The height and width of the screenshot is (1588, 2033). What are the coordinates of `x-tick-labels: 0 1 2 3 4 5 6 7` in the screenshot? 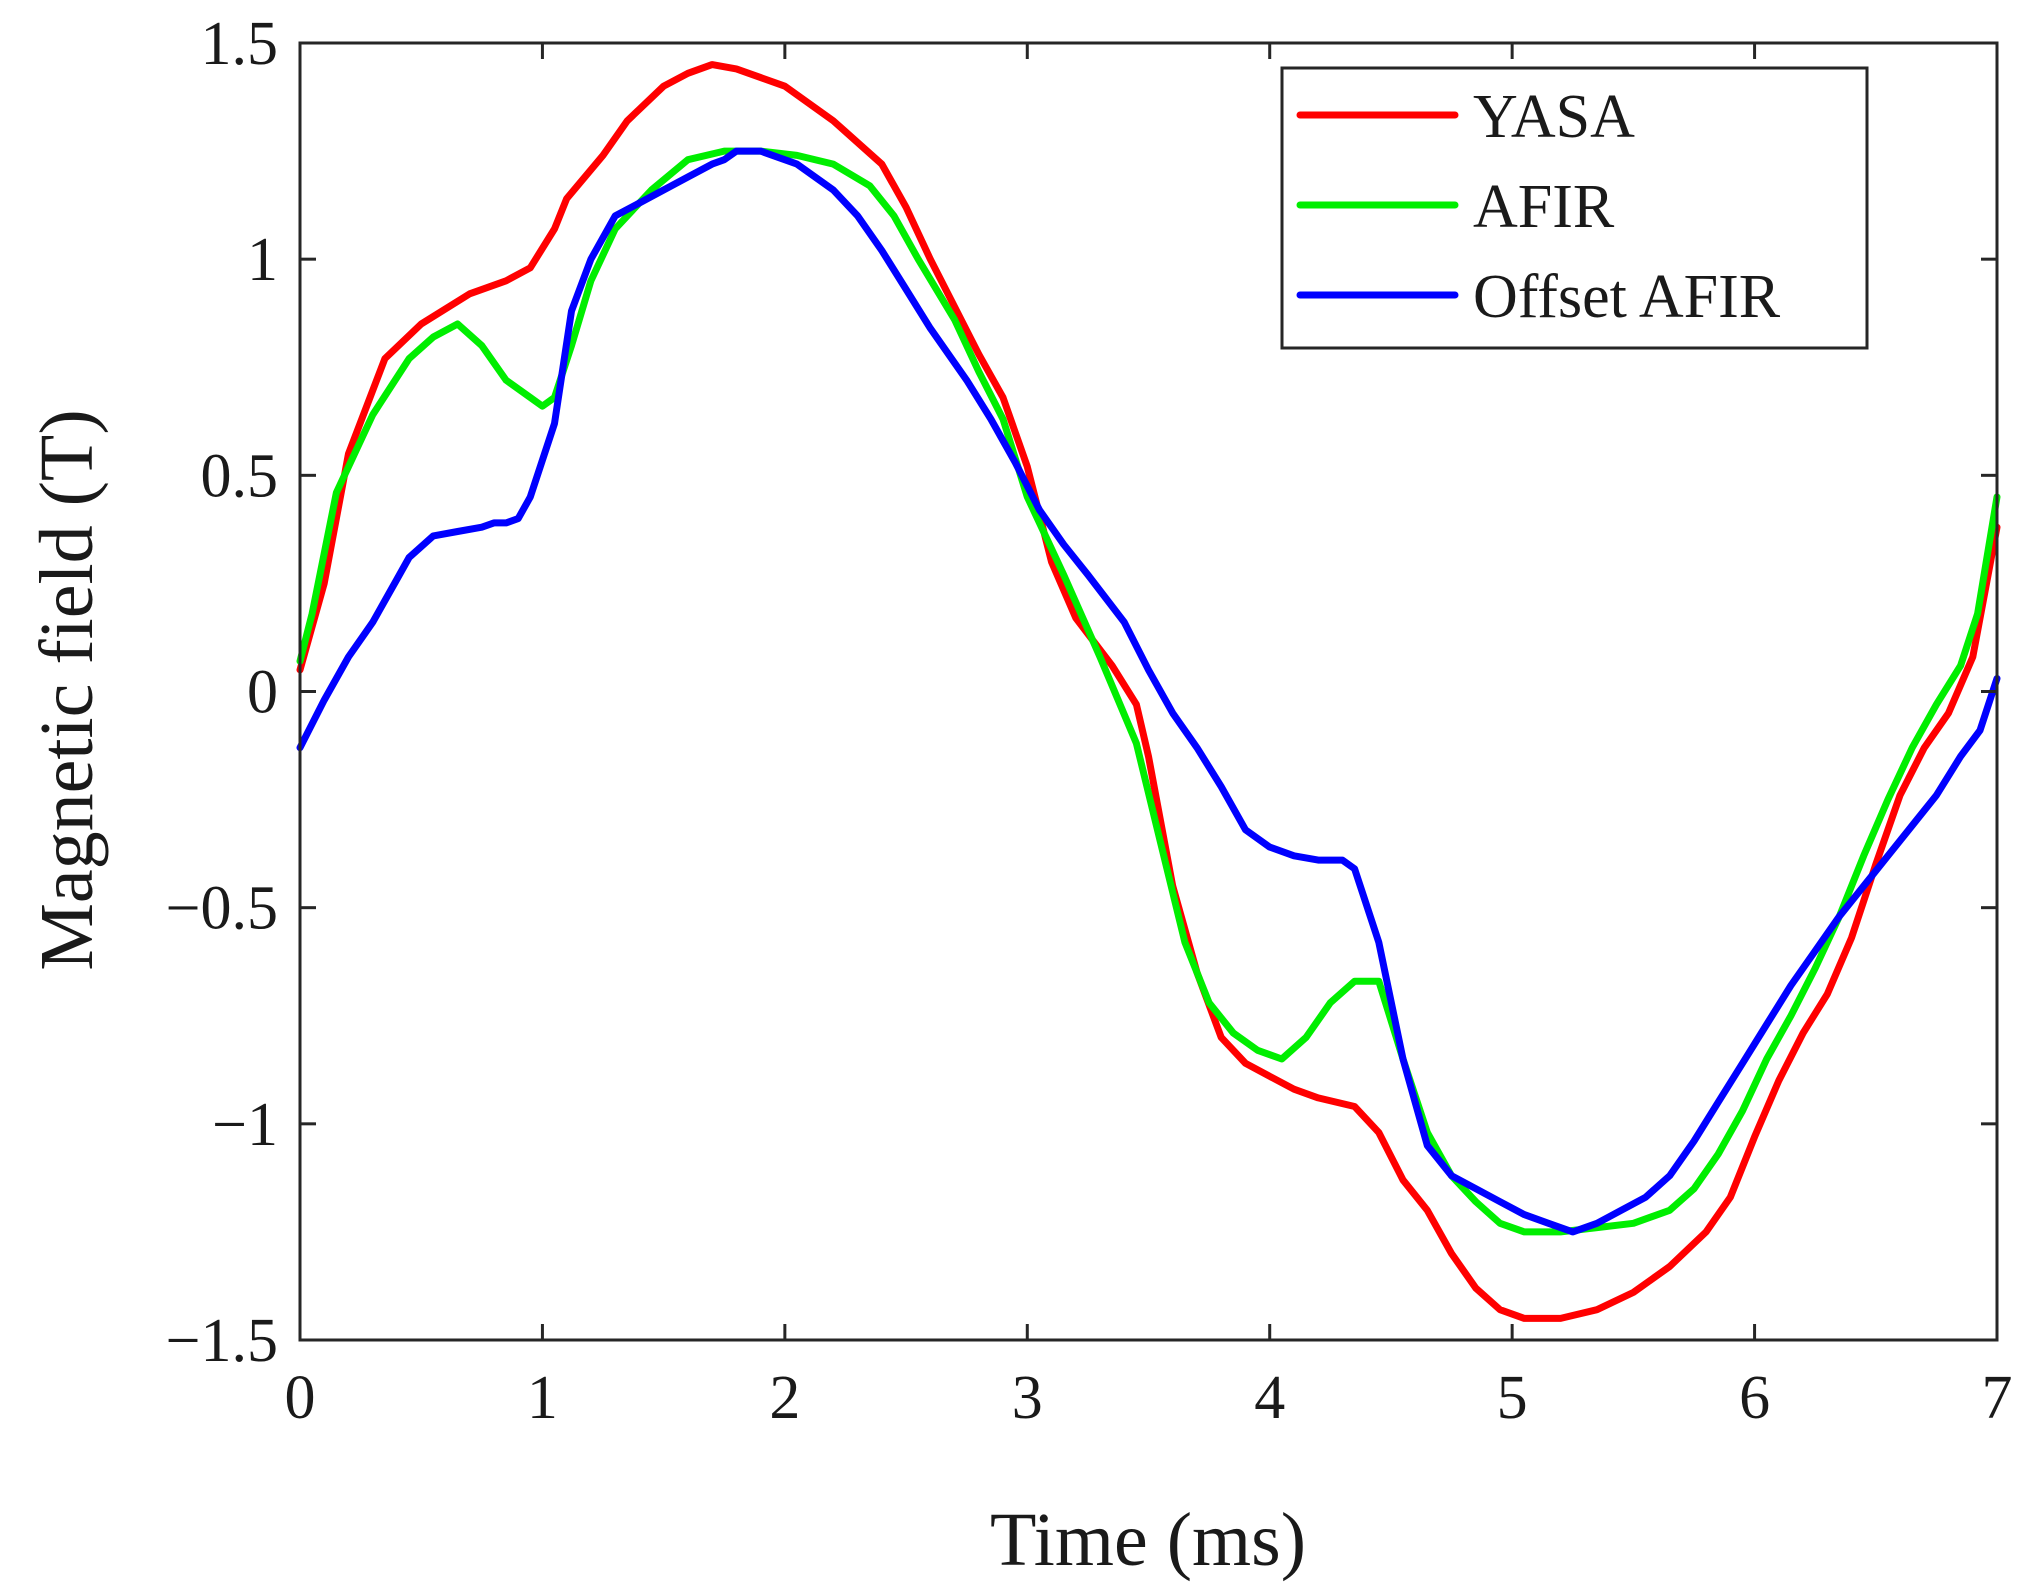 It's located at (1149, 1398).